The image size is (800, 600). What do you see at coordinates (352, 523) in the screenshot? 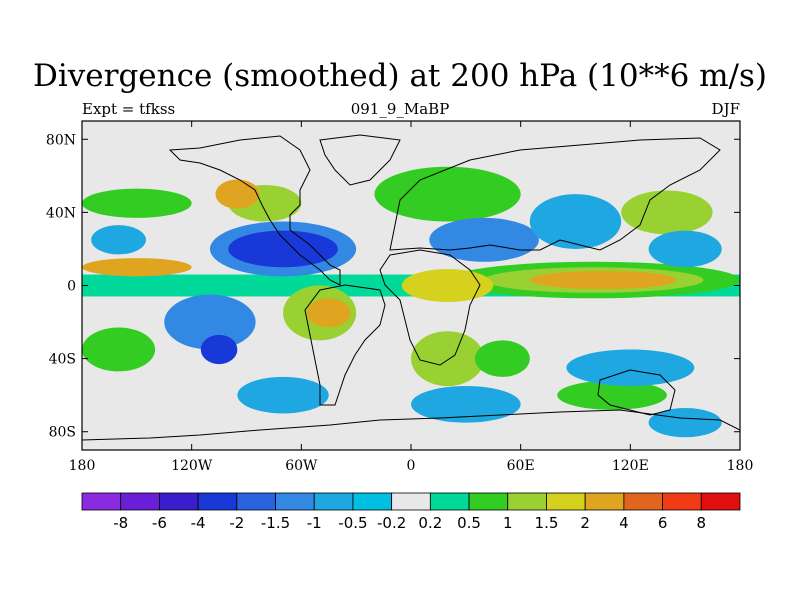
I see `colorbar-label: -0.5` at bounding box center [352, 523].